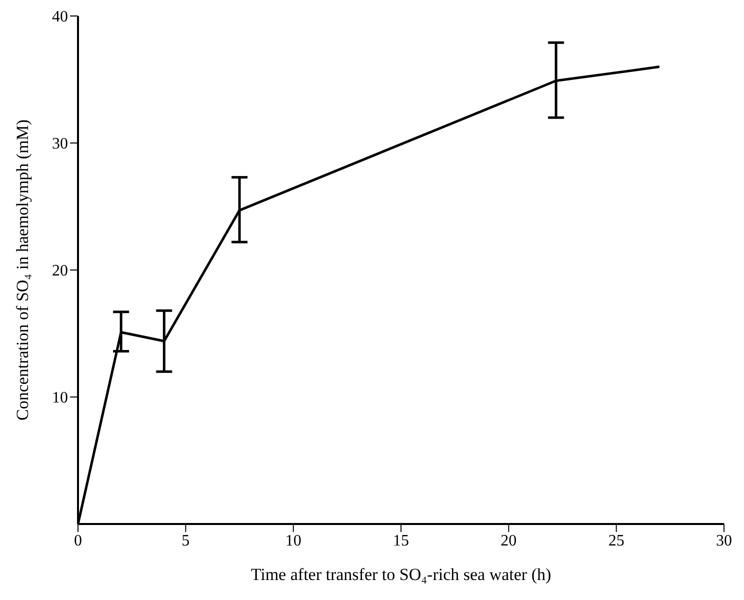 This screenshot has height=600, width=744. I want to click on x-tick-label: 5, so click(186, 541).